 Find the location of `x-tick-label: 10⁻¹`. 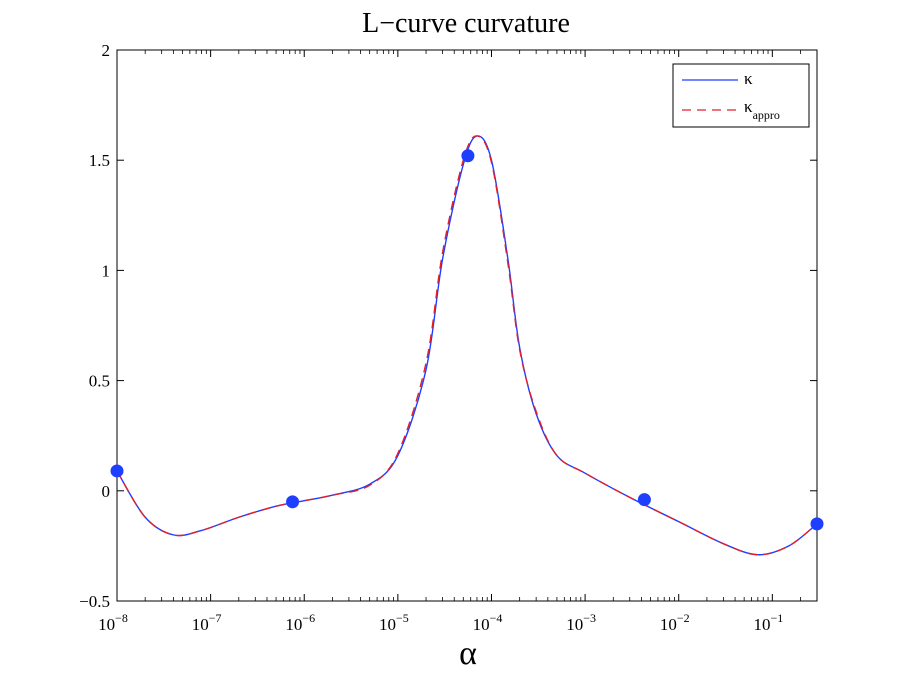

x-tick-label: 10⁻¹ is located at coordinates (768, 622).